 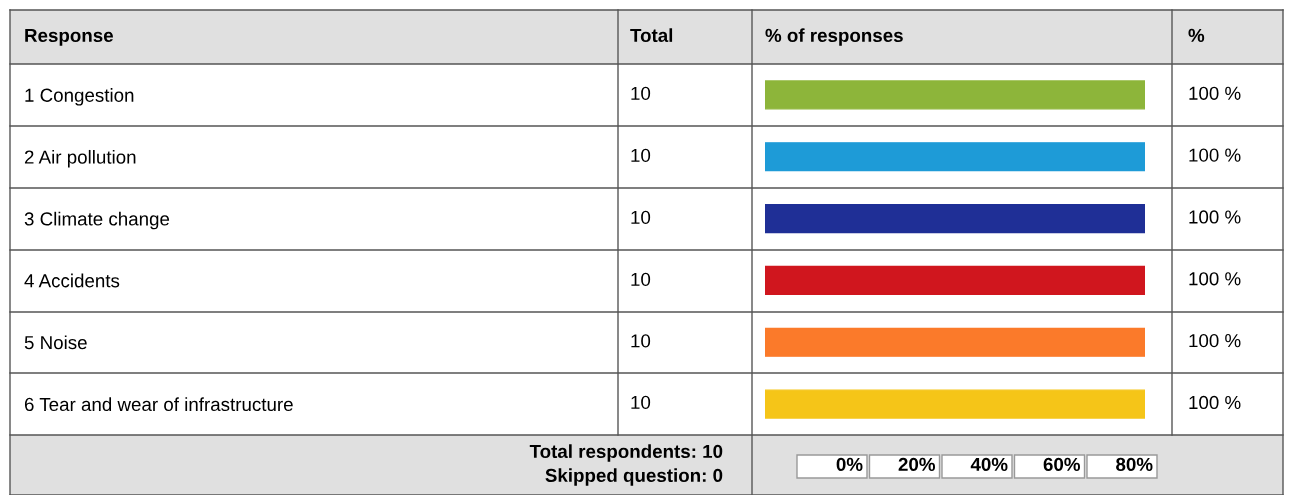 I want to click on y-tick-label: 1 Congestion, so click(x=79, y=97).